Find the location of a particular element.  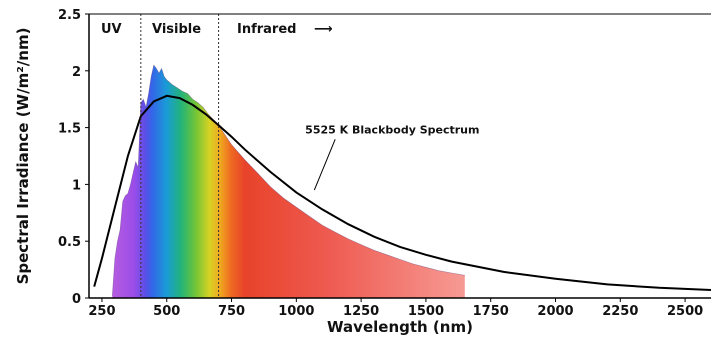

y-tick-label: 1 is located at coordinates (76, 185).